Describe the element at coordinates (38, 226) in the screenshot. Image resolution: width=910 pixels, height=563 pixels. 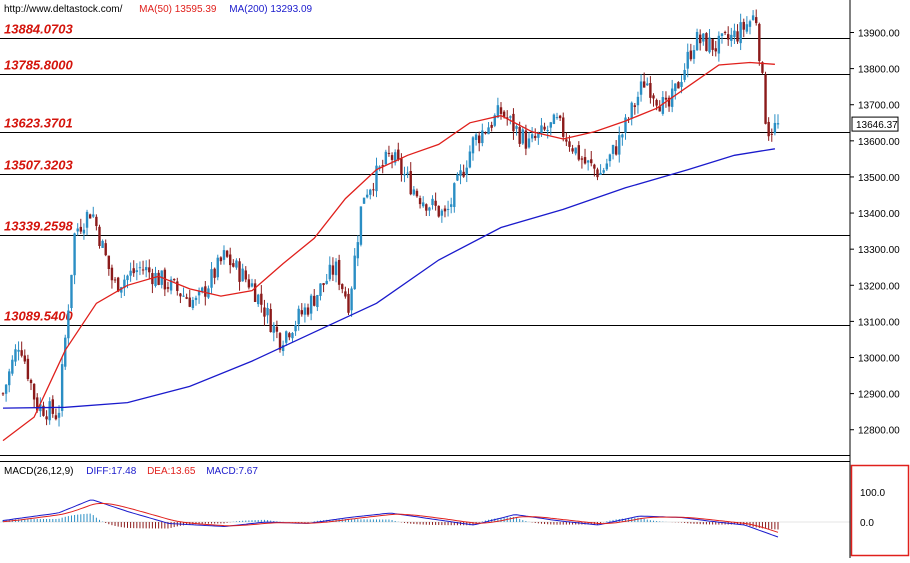
I see `level-label: 13339.2598` at that location.